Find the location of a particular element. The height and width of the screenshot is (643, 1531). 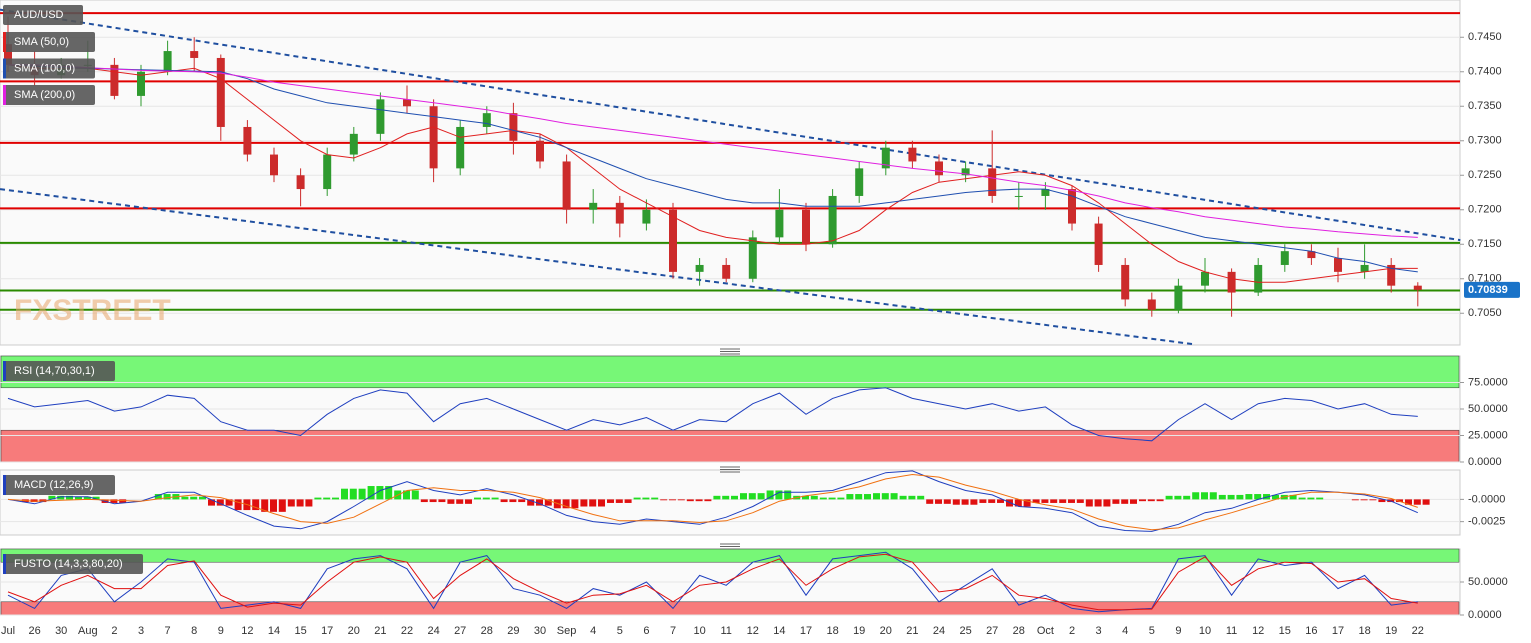

x-tick-label: 24 is located at coordinates (433, 631).